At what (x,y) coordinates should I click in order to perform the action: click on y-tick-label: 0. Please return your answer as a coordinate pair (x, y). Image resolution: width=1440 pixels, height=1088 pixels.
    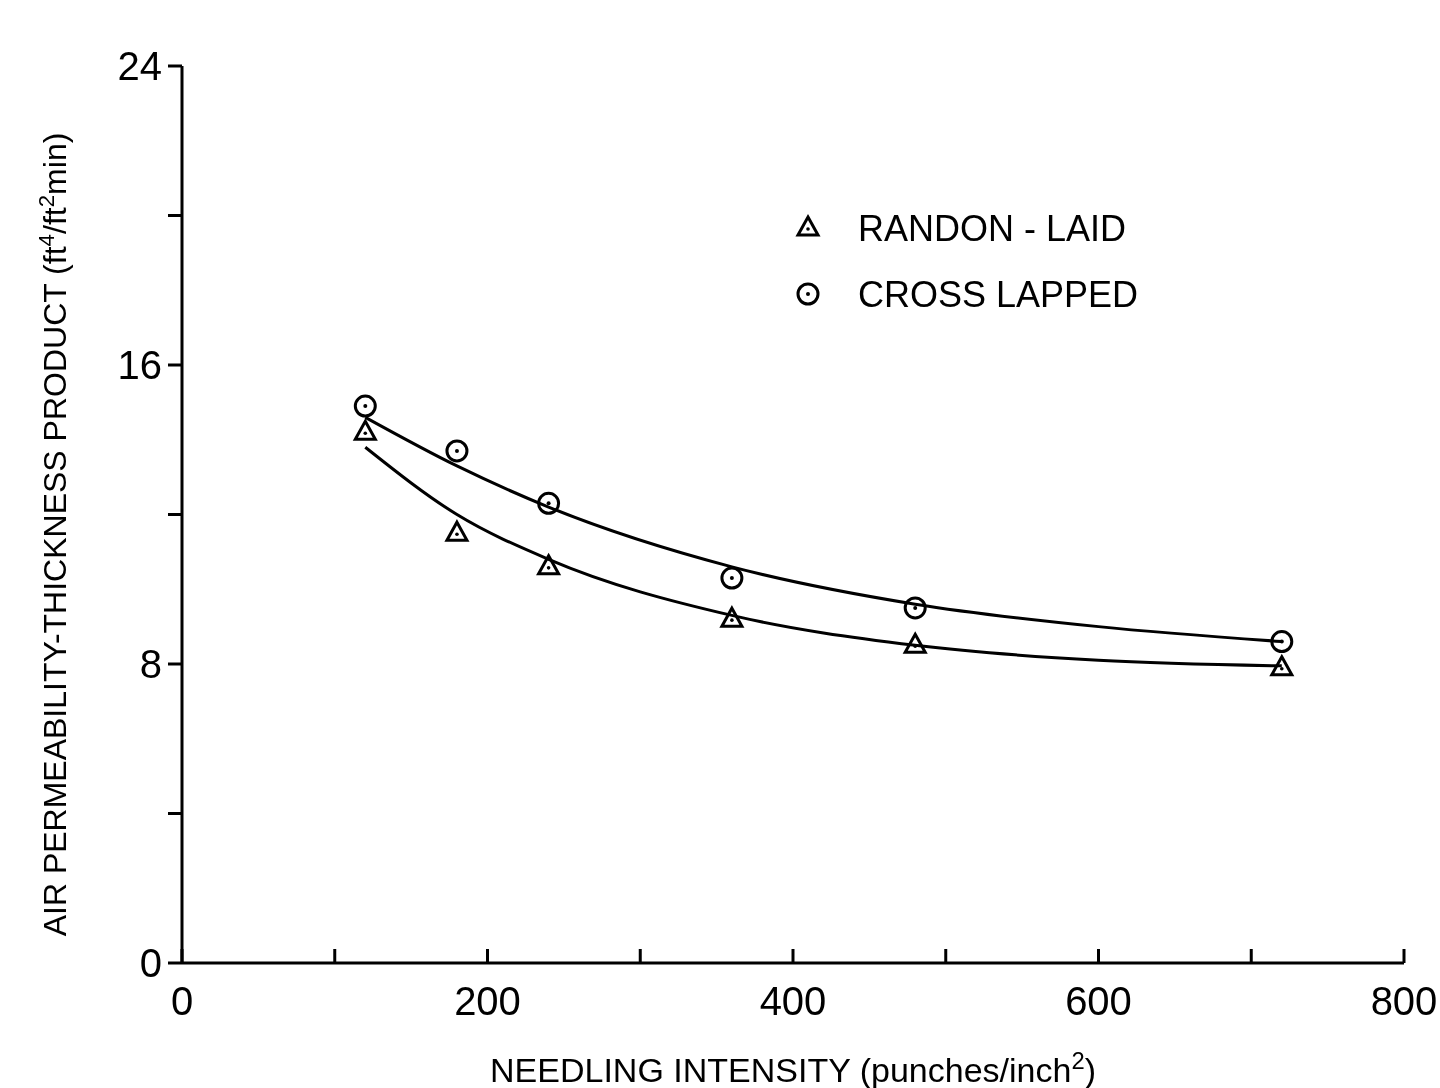
    Looking at the image, I should click on (150, 963).